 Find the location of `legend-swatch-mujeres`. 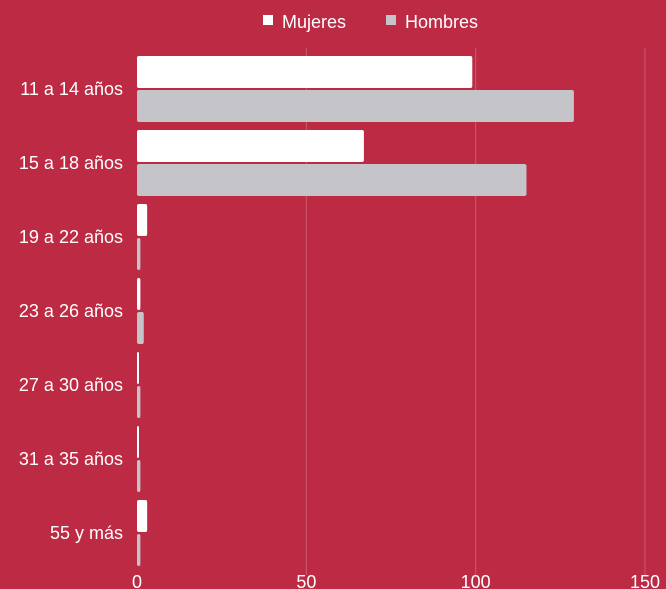

legend-swatch-mujeres is located at coordinates (268, 20).